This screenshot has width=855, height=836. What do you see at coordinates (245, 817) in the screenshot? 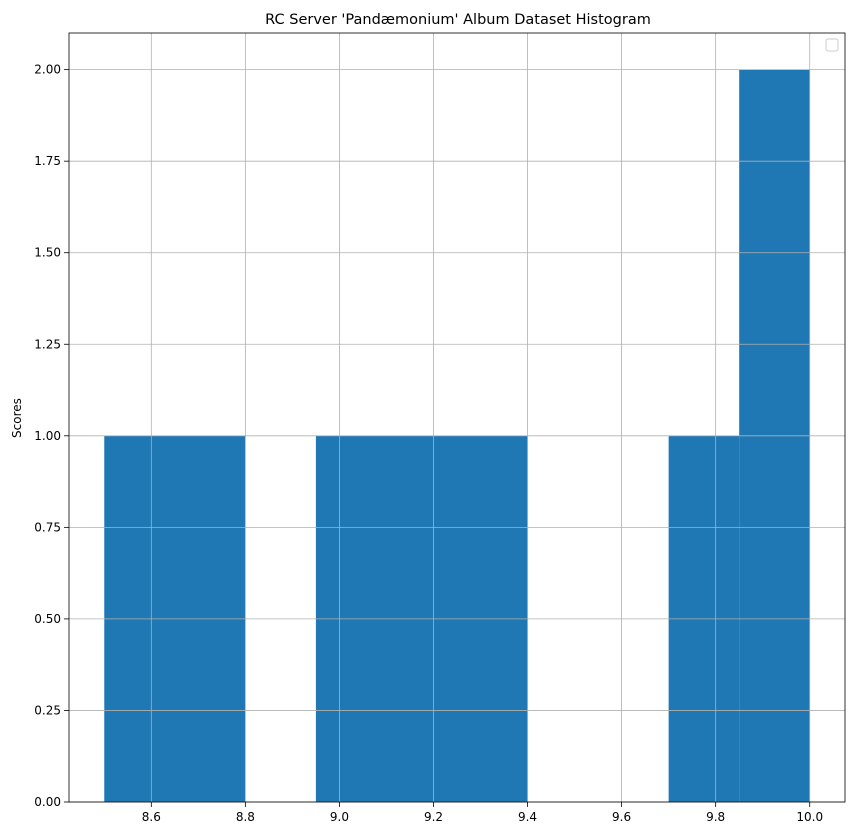
I see `x-tick-label: 8.8` at bounding box center [245, 817].